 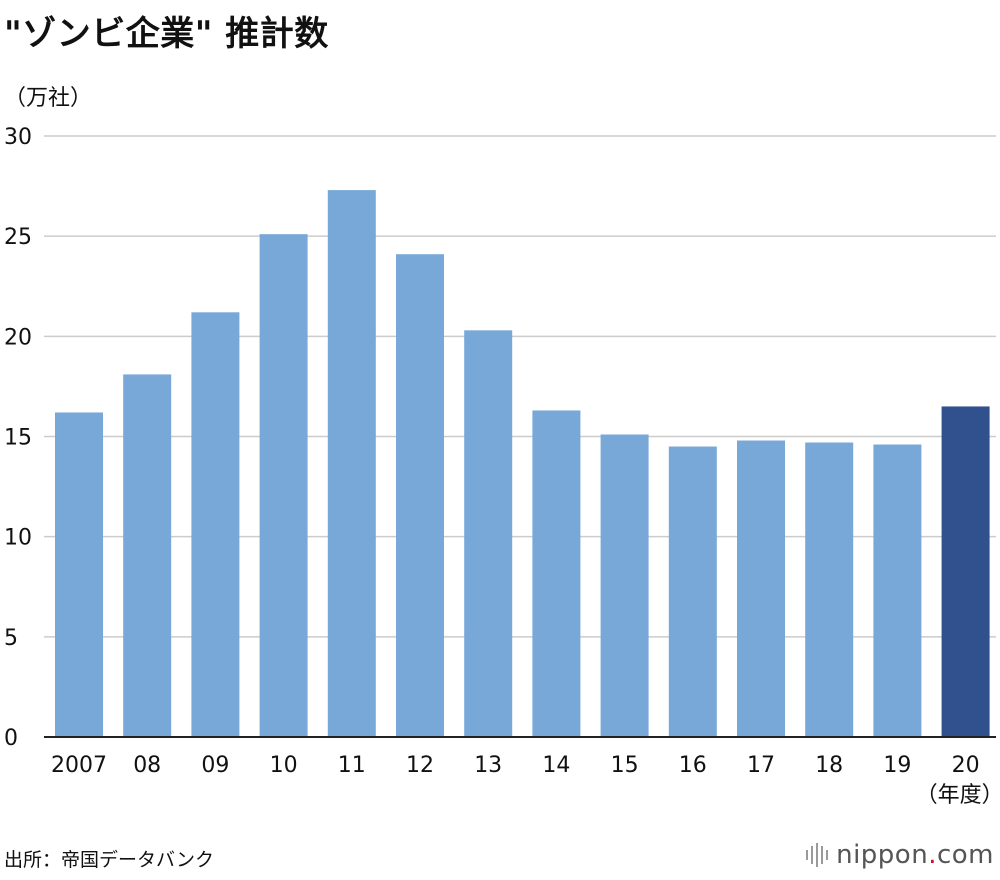 What do you see at coordinates (11, 638) in the screenshot?
I see `y-tick-label: 5` at bounding box center [11, 638].